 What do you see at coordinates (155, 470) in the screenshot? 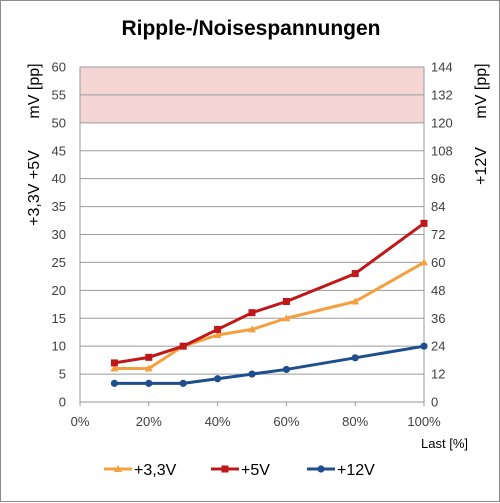
I see `legend-label: +3,3V` at bounding box center [155, 470].